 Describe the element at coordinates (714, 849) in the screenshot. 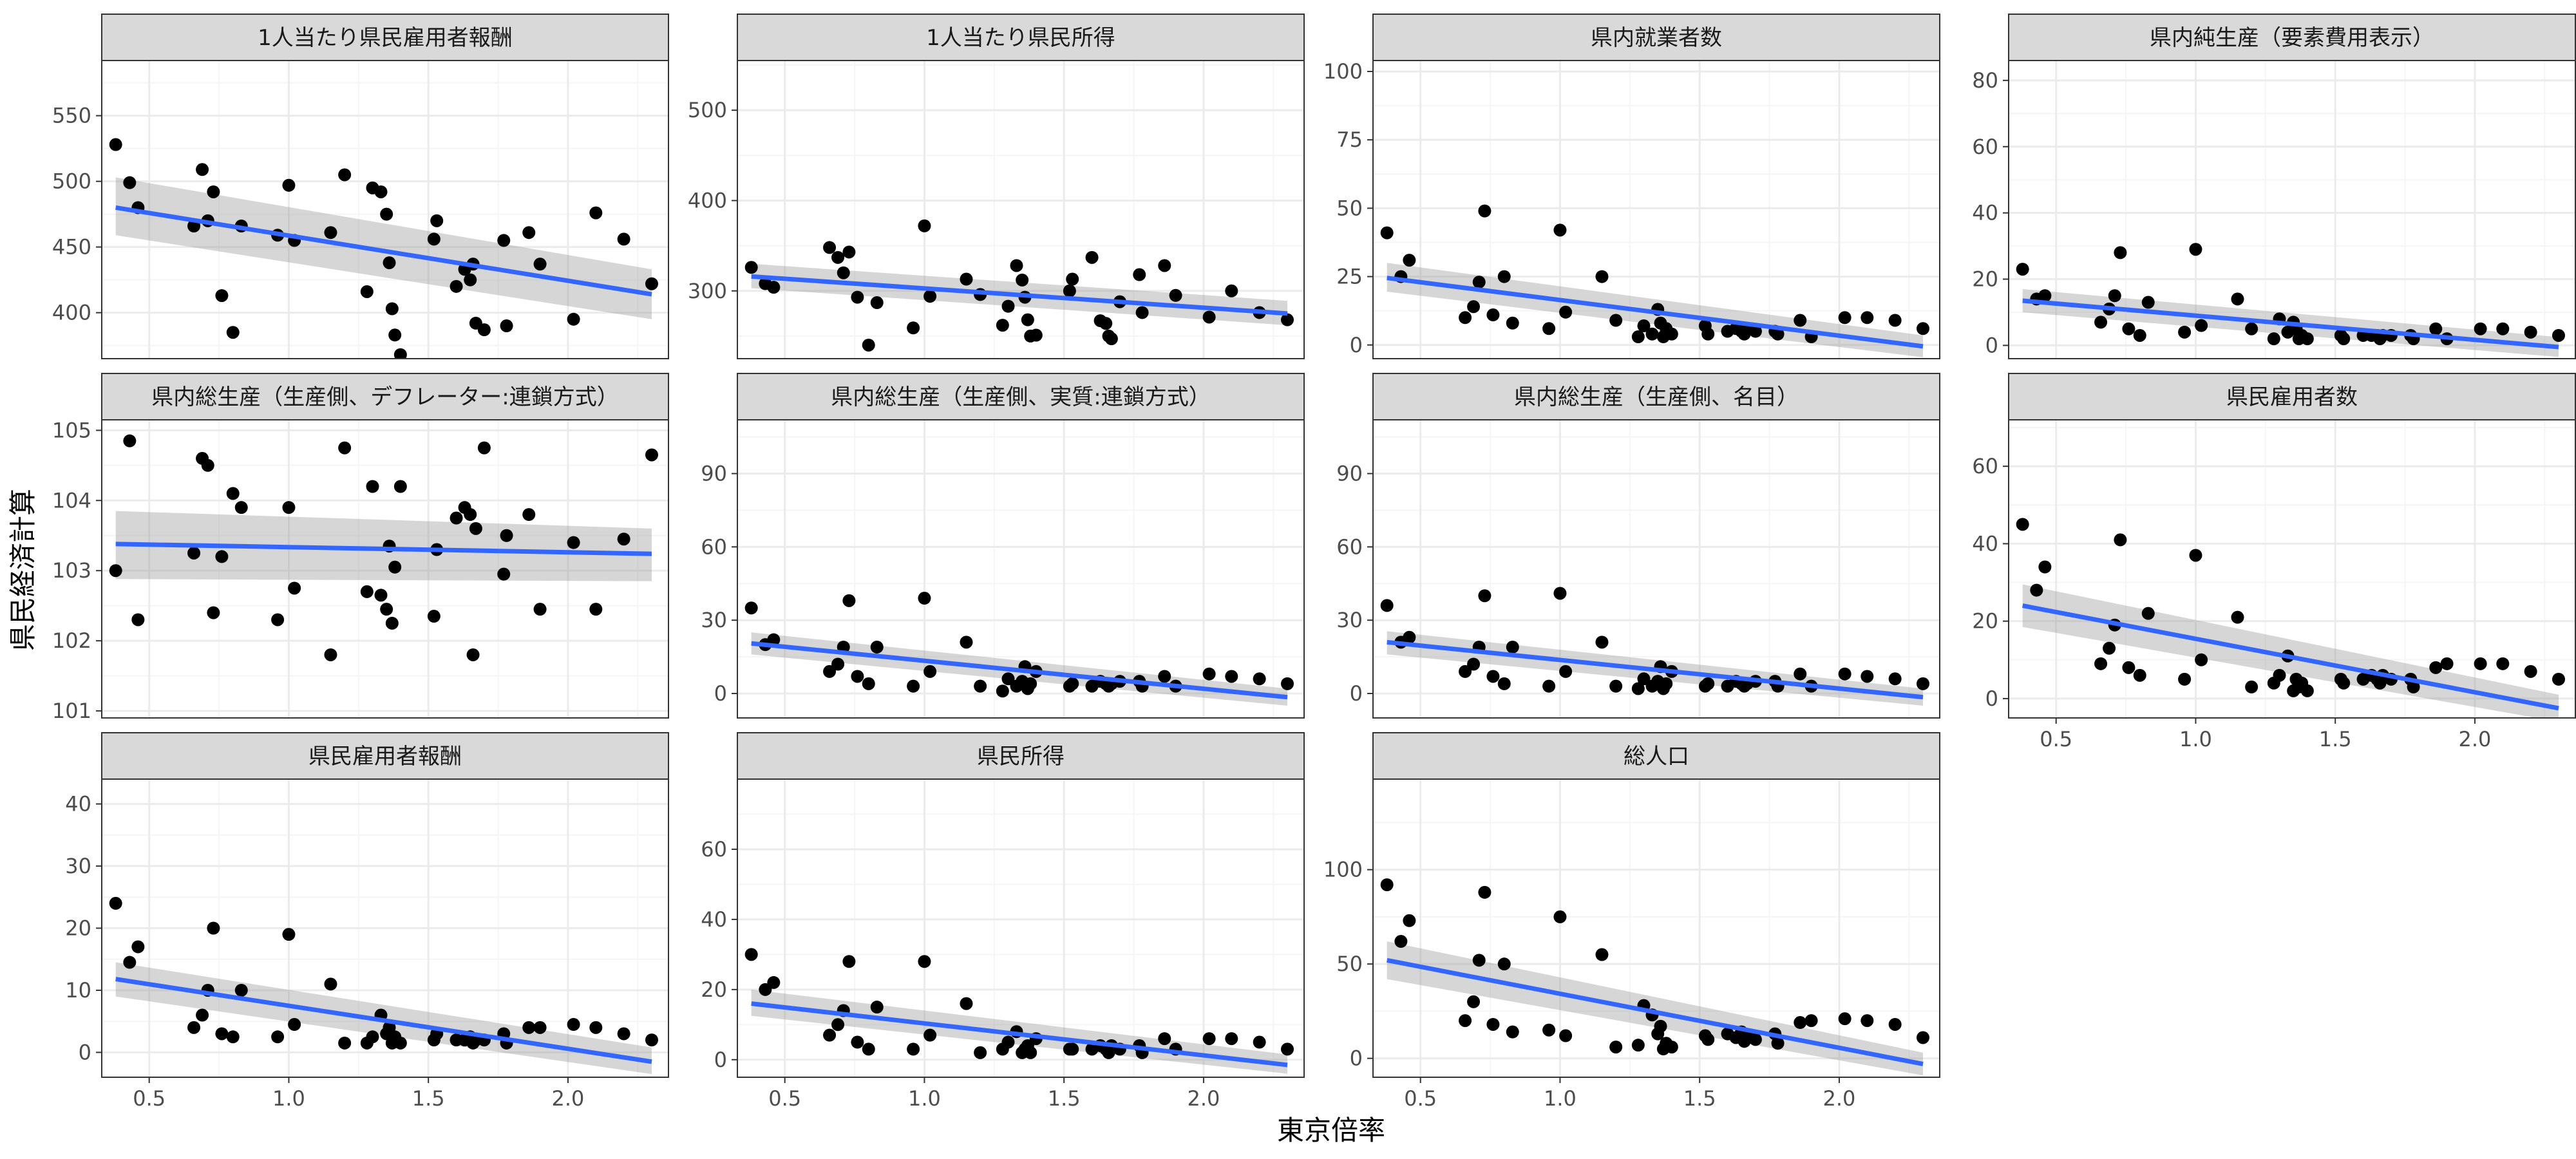

I see `y-tick-label: 60` at that location.